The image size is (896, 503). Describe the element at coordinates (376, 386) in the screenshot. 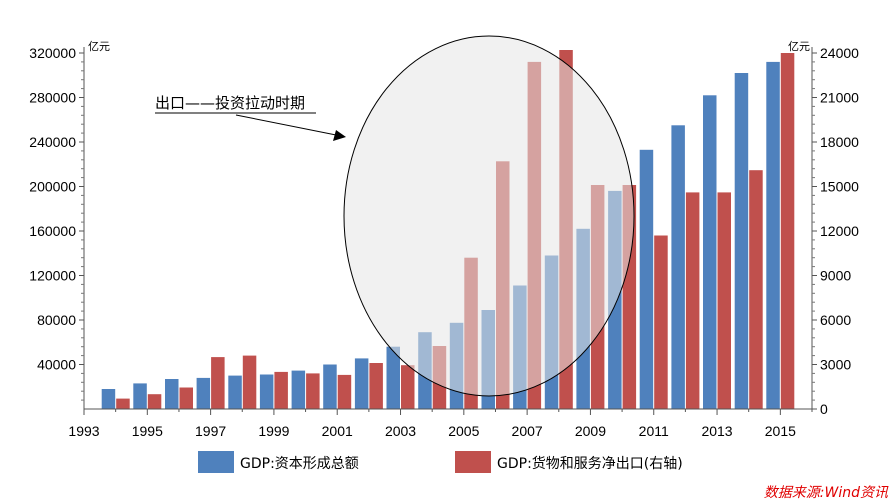

I see `bar-net-export-2002` at that location.